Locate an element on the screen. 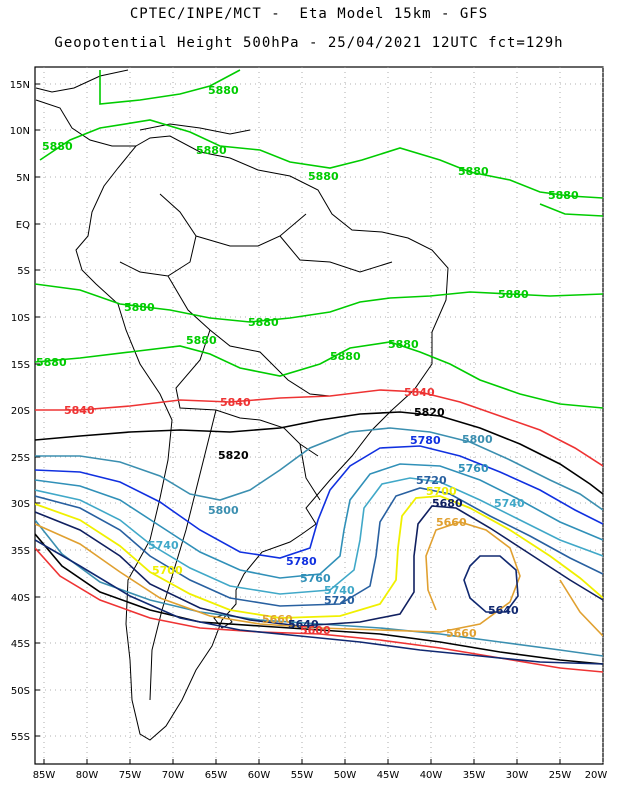  lat-tick-label: 10S is located at coordinates (20, 318).